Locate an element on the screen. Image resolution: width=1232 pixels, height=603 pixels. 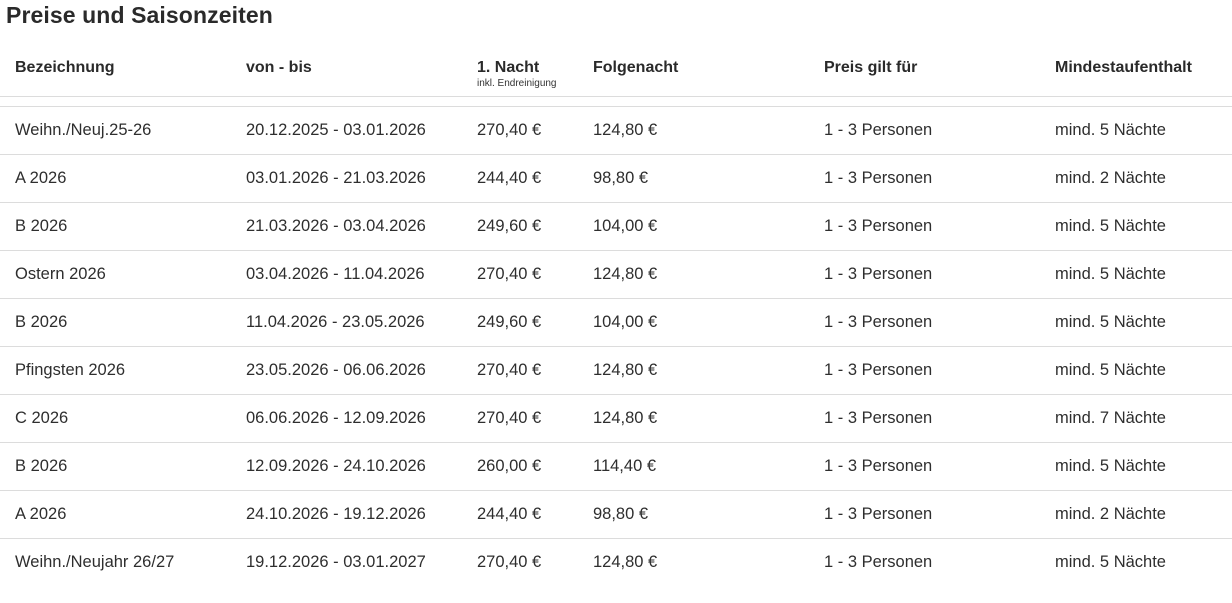
header-mindestaufenthalt: Mindestaufenthalt is located at coordinates (1136, 73).